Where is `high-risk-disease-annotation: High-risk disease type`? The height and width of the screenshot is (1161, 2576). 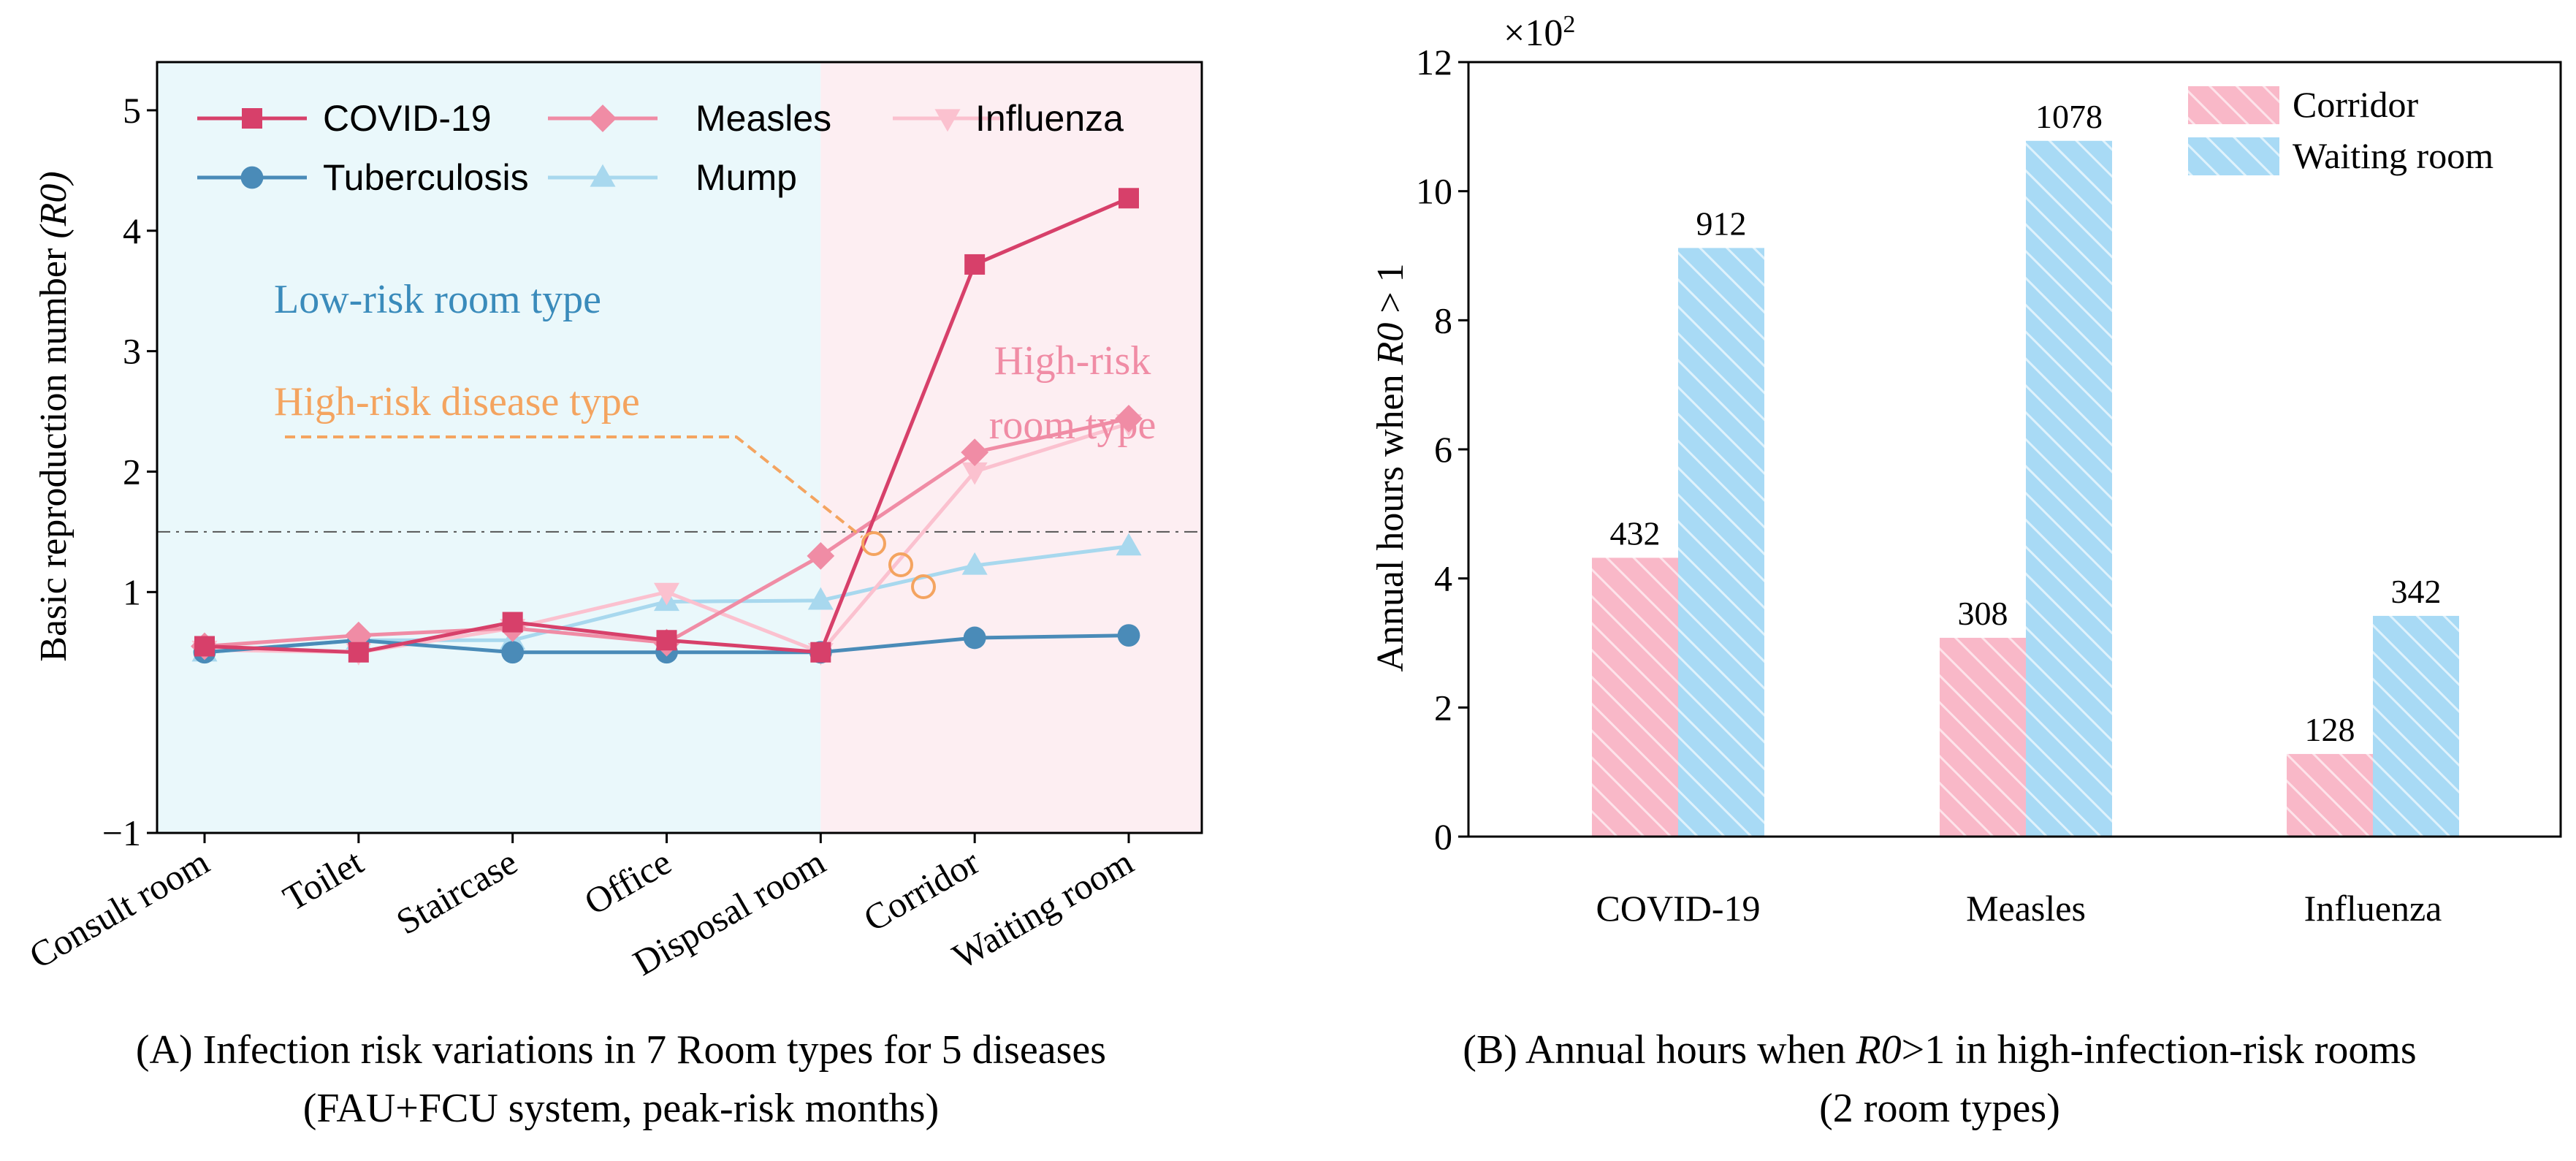
high-risk-disease-annotation: High-risk disease type is located at coordinates (457, 402).